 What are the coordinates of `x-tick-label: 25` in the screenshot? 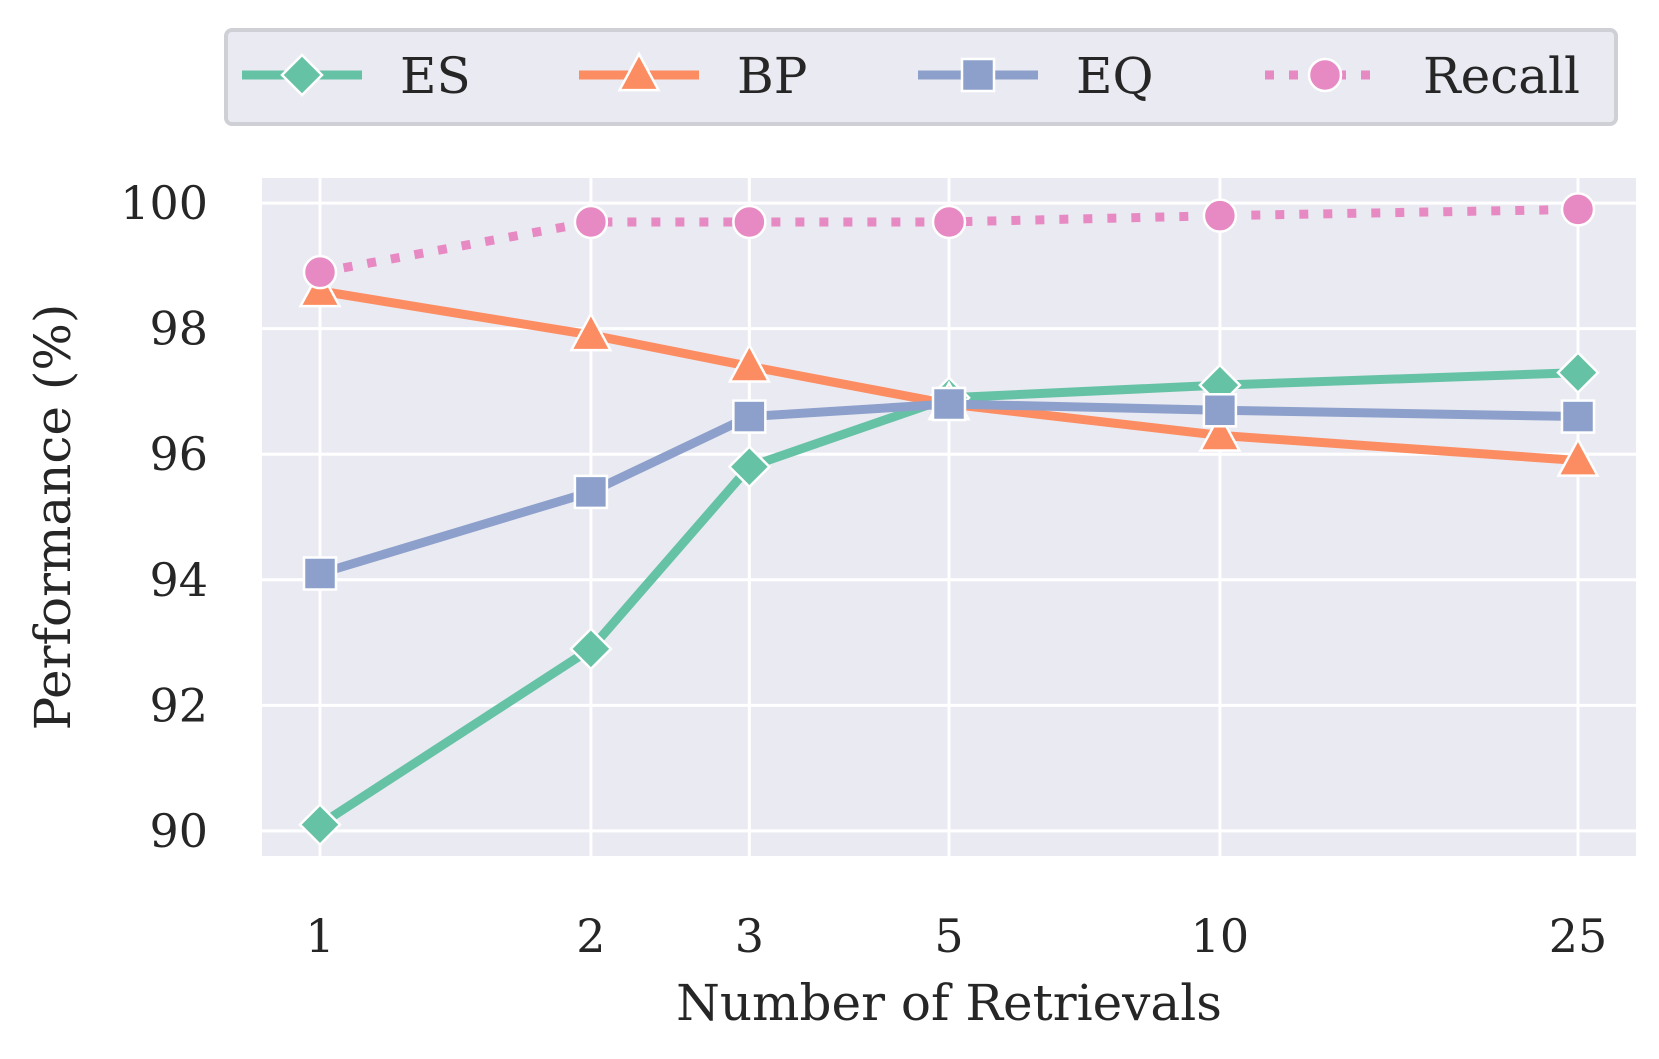 It's located at (1578, 936).